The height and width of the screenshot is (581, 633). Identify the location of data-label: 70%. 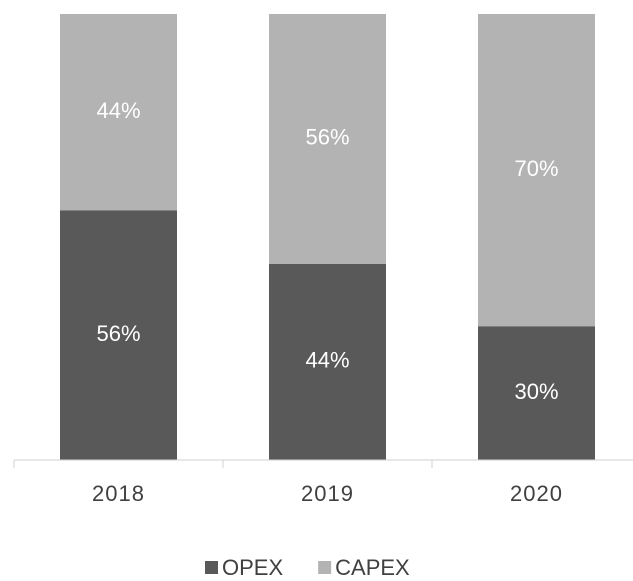
(536, 168).